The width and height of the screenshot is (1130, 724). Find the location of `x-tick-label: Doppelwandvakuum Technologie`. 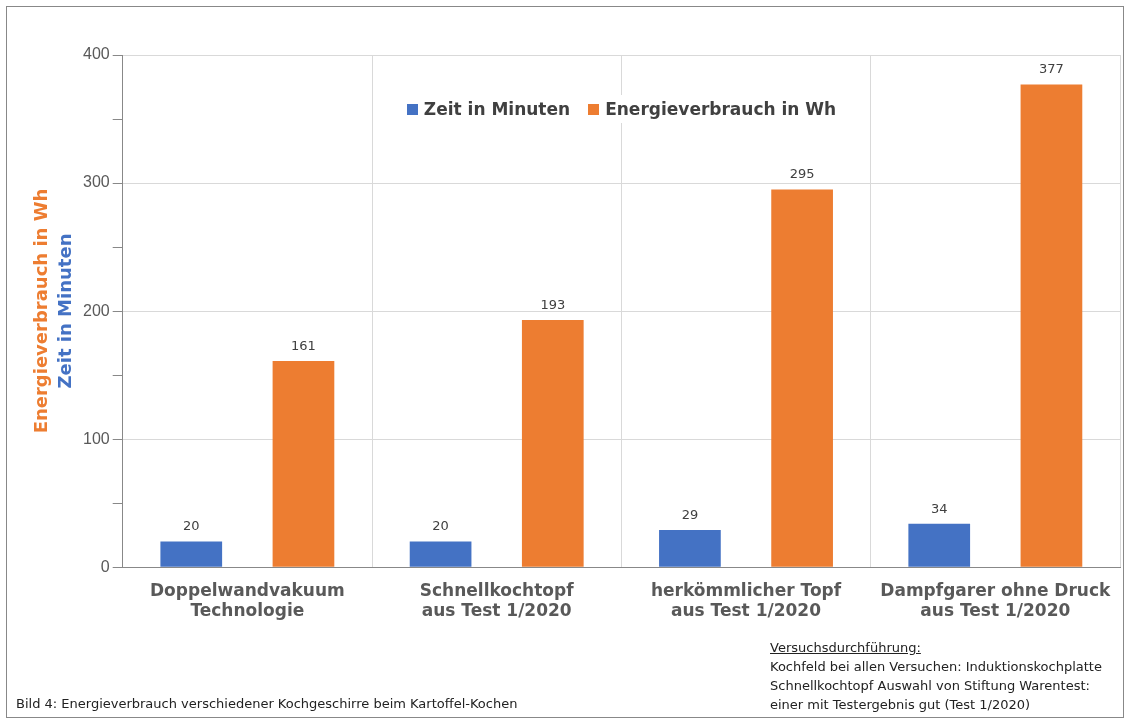

x-tick-label: Doppelwandvakuum Technologie is located at coordinates (247, 600).